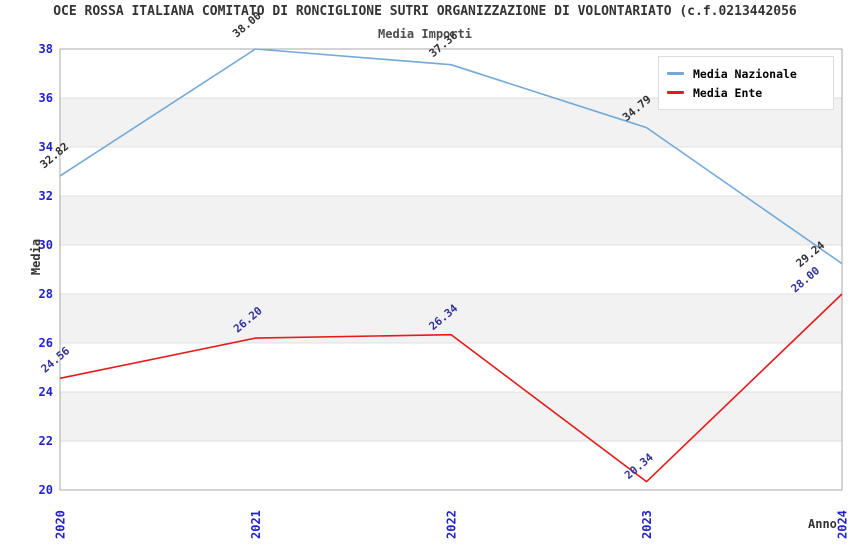 This screenshot has height=550, width=850. Describe the element at coordinates (247, 24) in the screenshot. I see `data-point-label: 38.00` at that location.